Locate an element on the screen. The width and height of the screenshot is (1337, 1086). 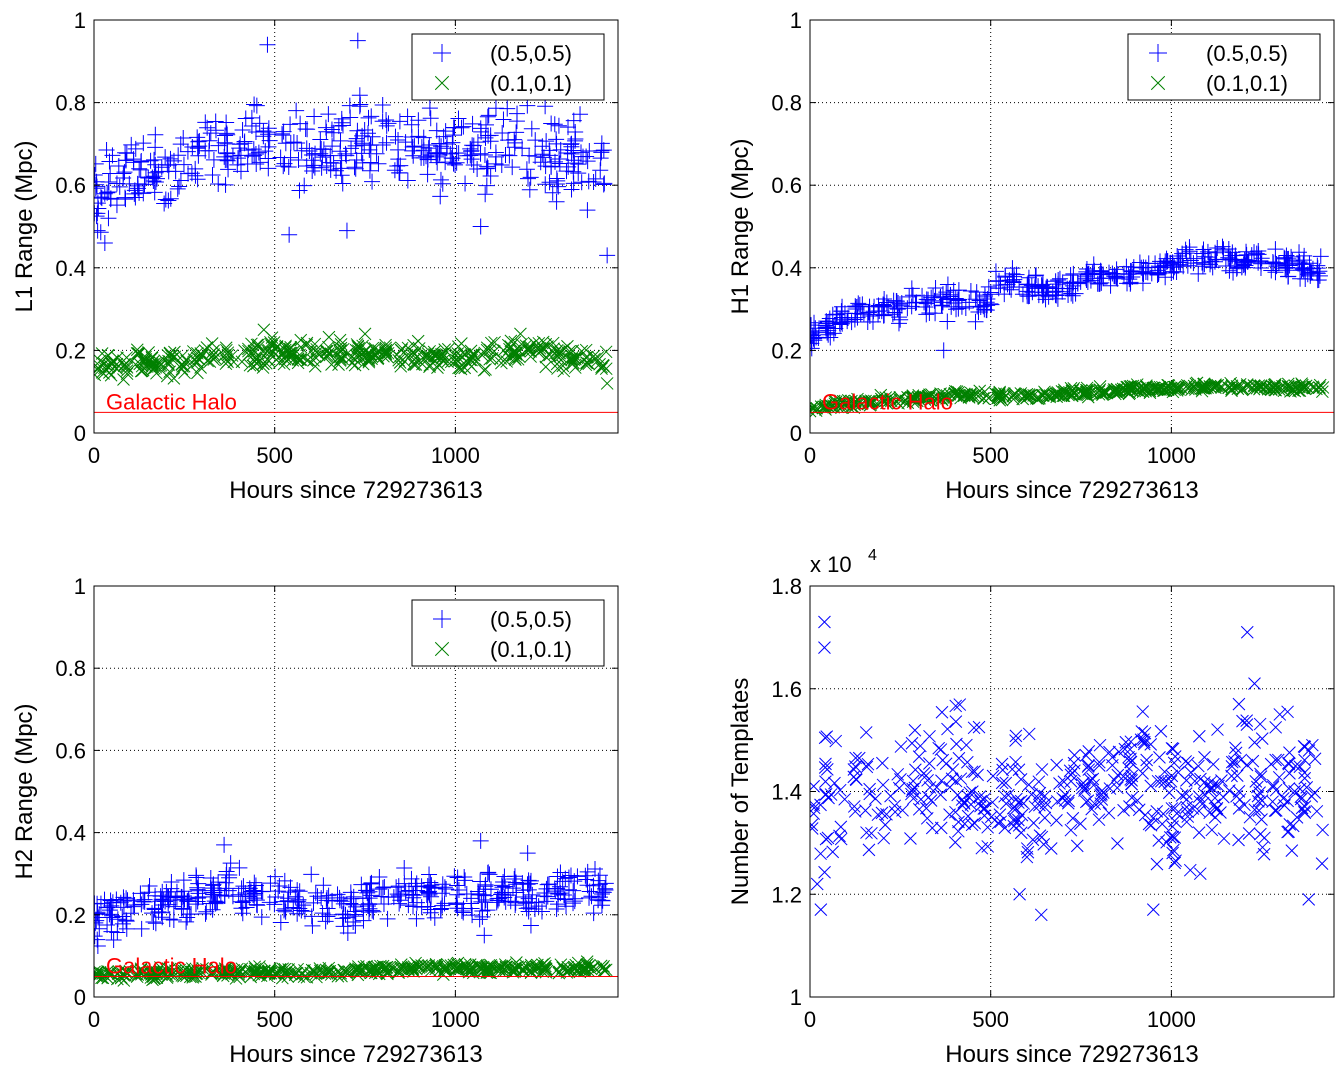
y-axis-label: L1 Range (Mpc) is located at coordinates (24, 226).